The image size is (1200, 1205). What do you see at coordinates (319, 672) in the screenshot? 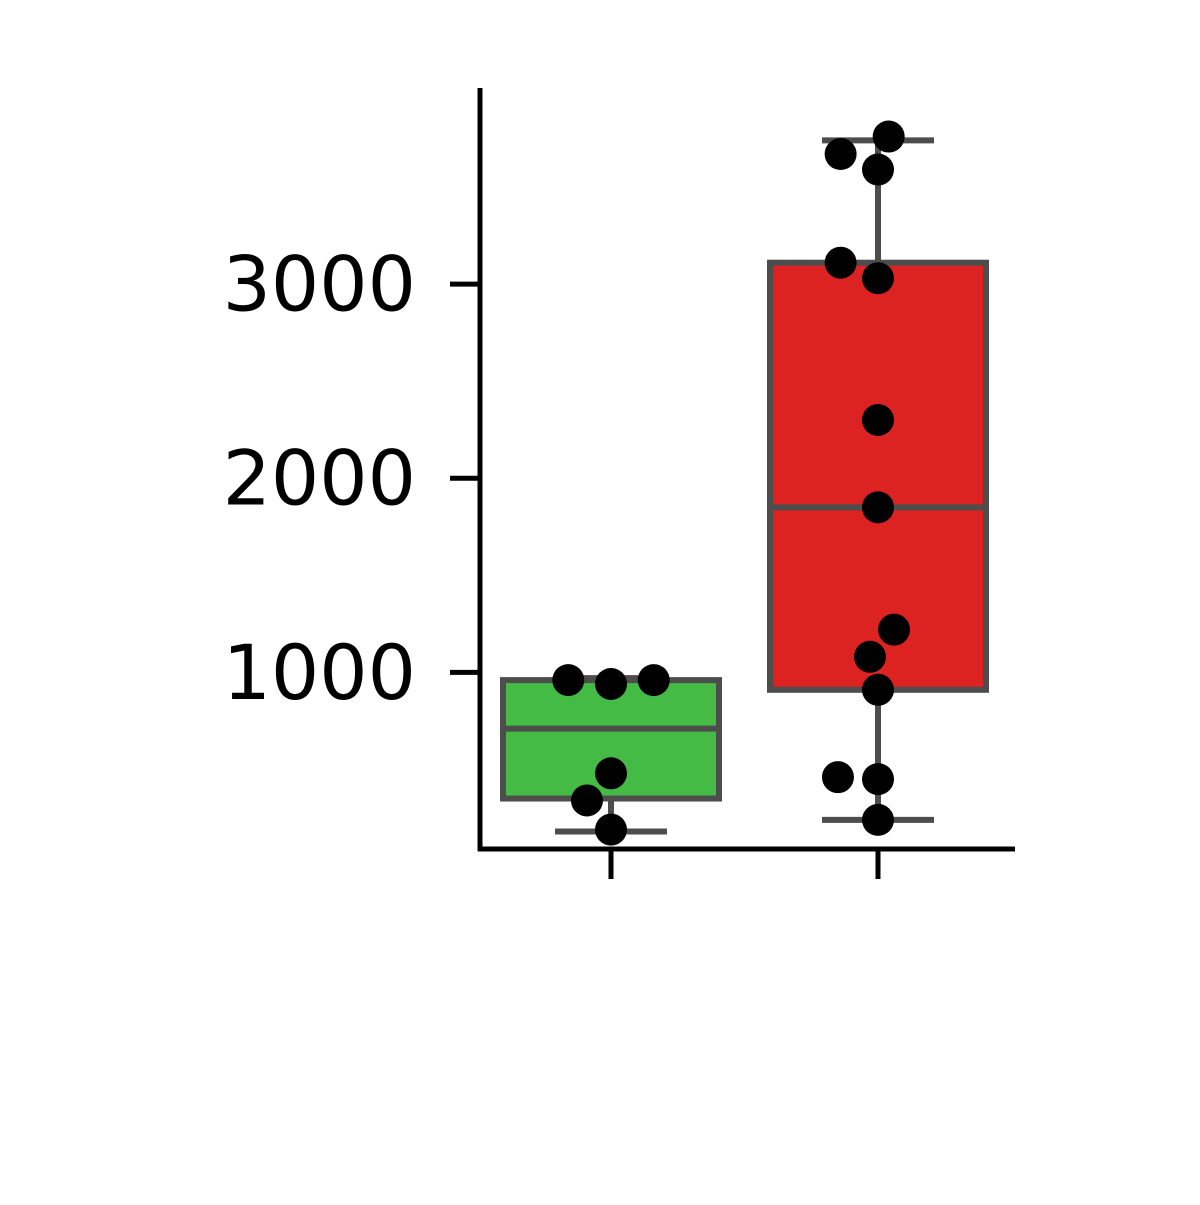
I see `y-tick-label: 1000` at bounding box center [319, 672].